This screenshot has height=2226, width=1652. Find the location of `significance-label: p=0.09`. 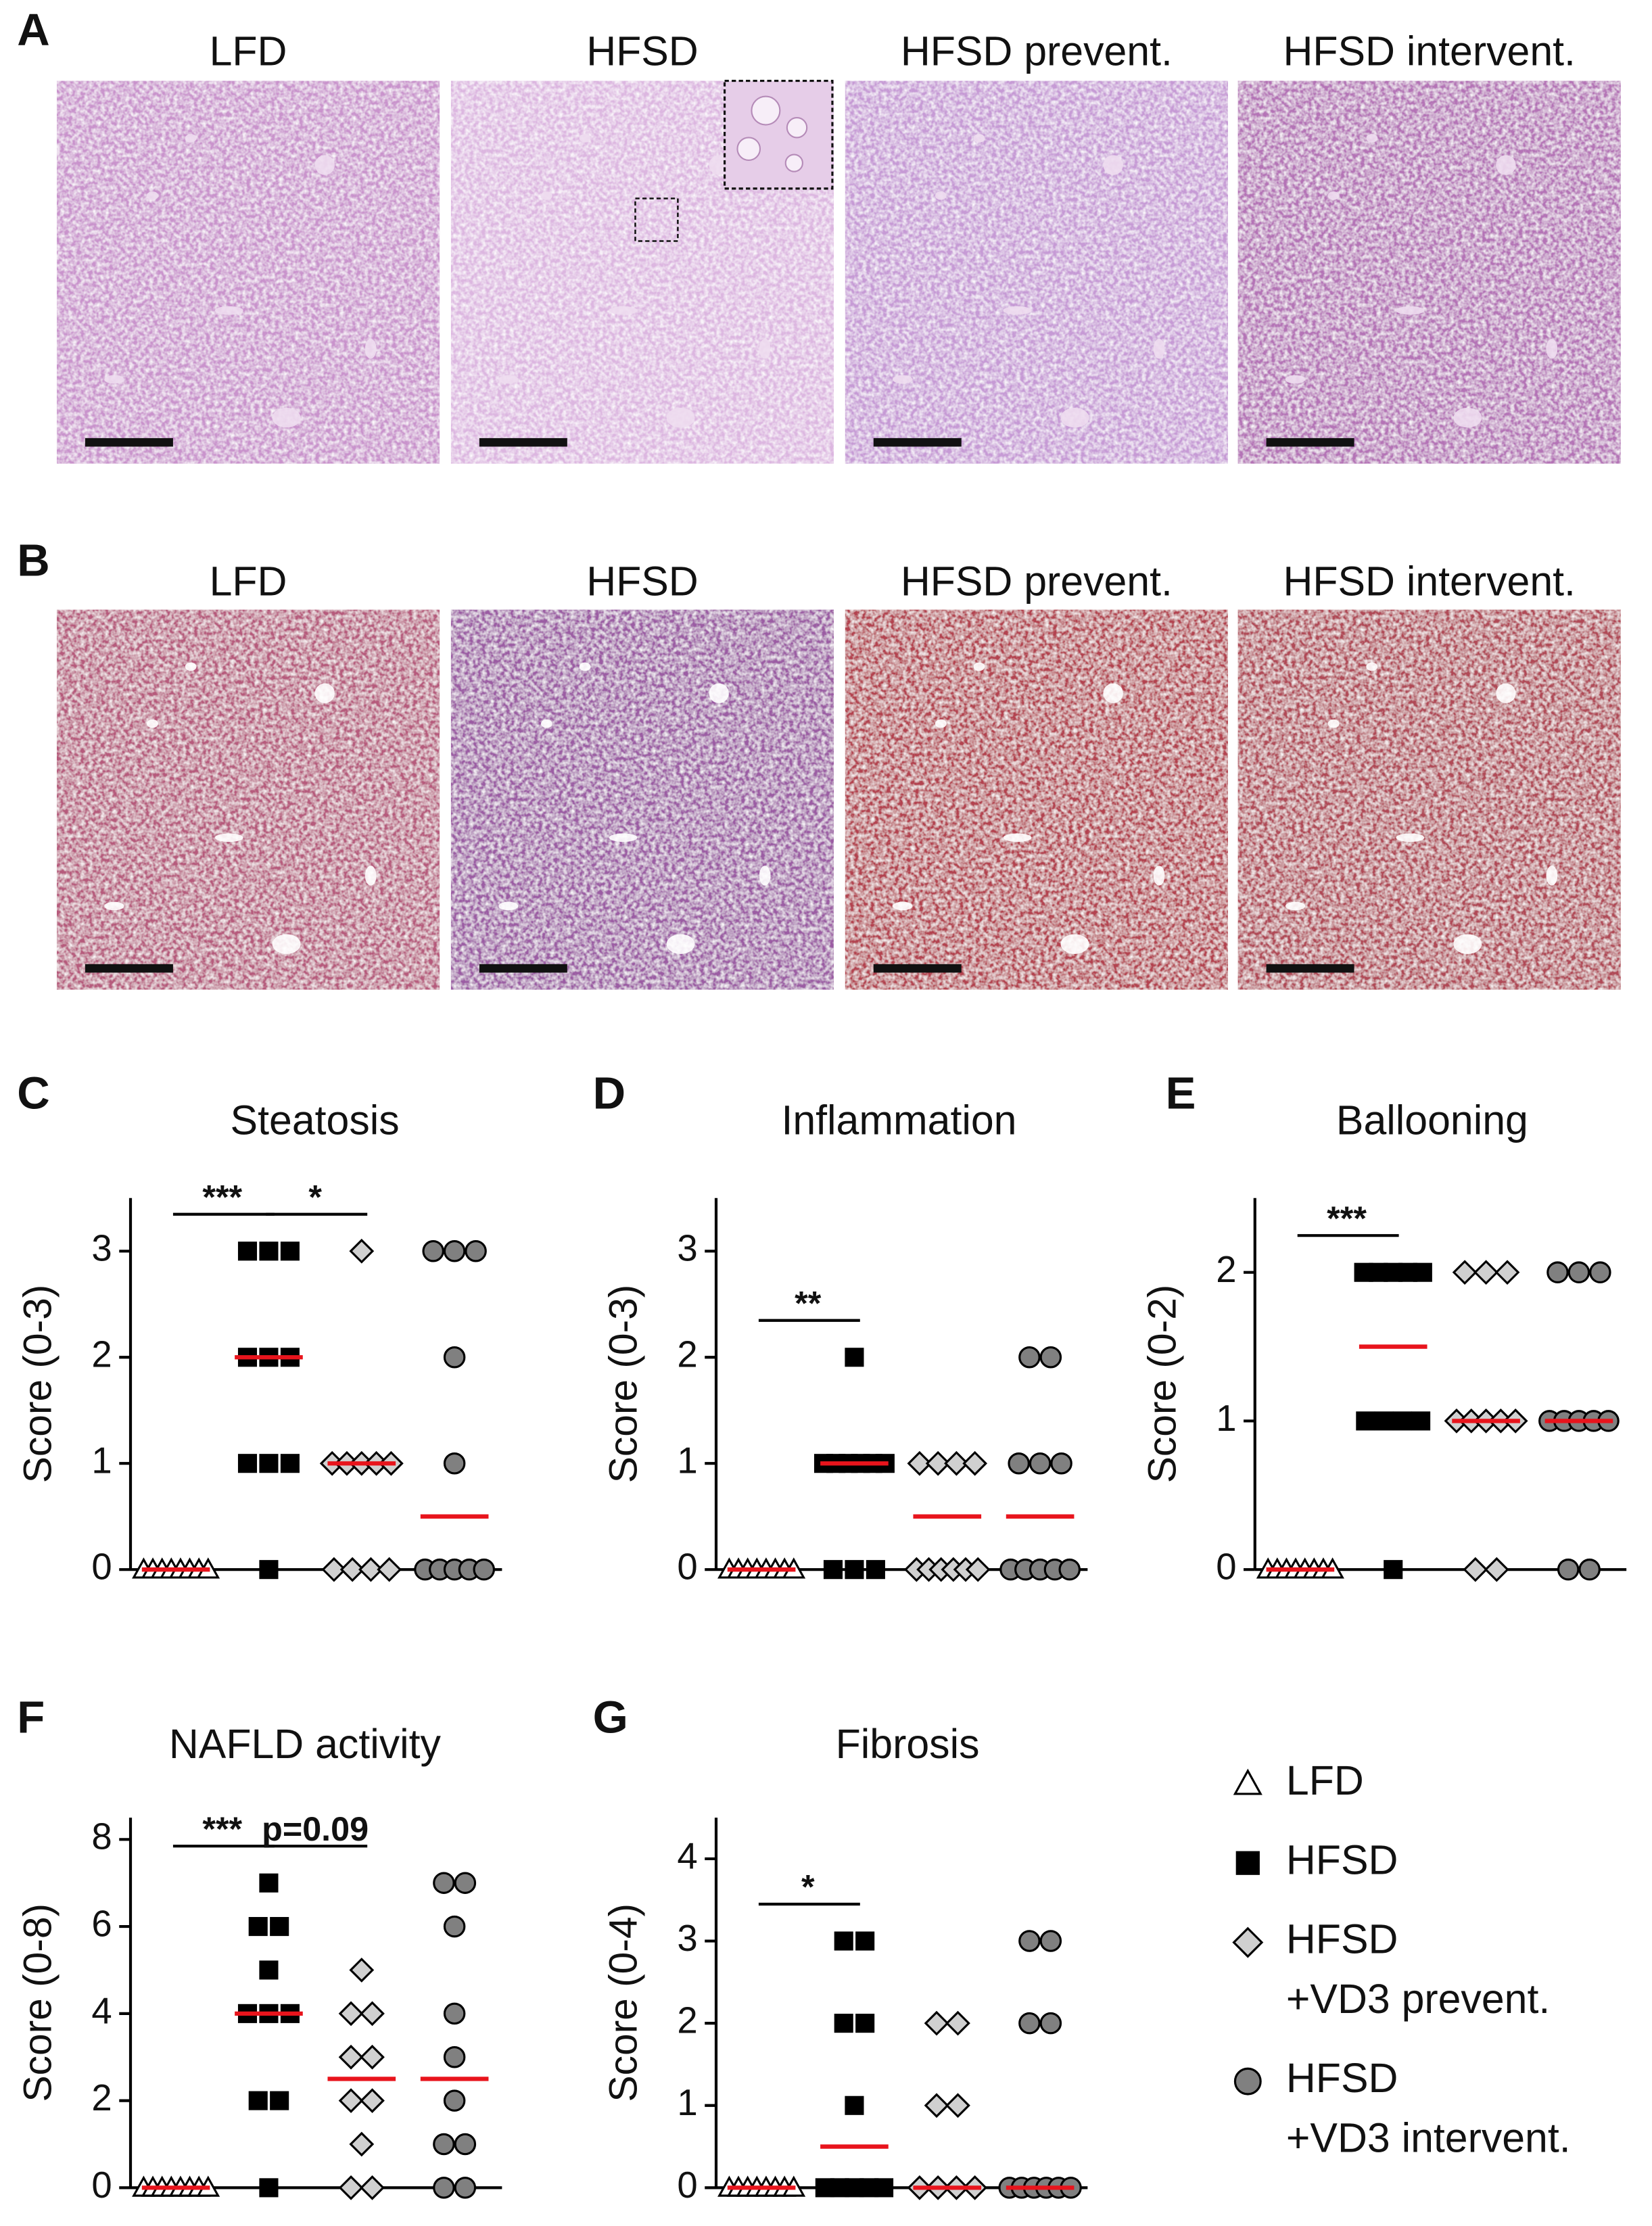

significance-label: p=0.09 is located at coordinates (315, 1828).